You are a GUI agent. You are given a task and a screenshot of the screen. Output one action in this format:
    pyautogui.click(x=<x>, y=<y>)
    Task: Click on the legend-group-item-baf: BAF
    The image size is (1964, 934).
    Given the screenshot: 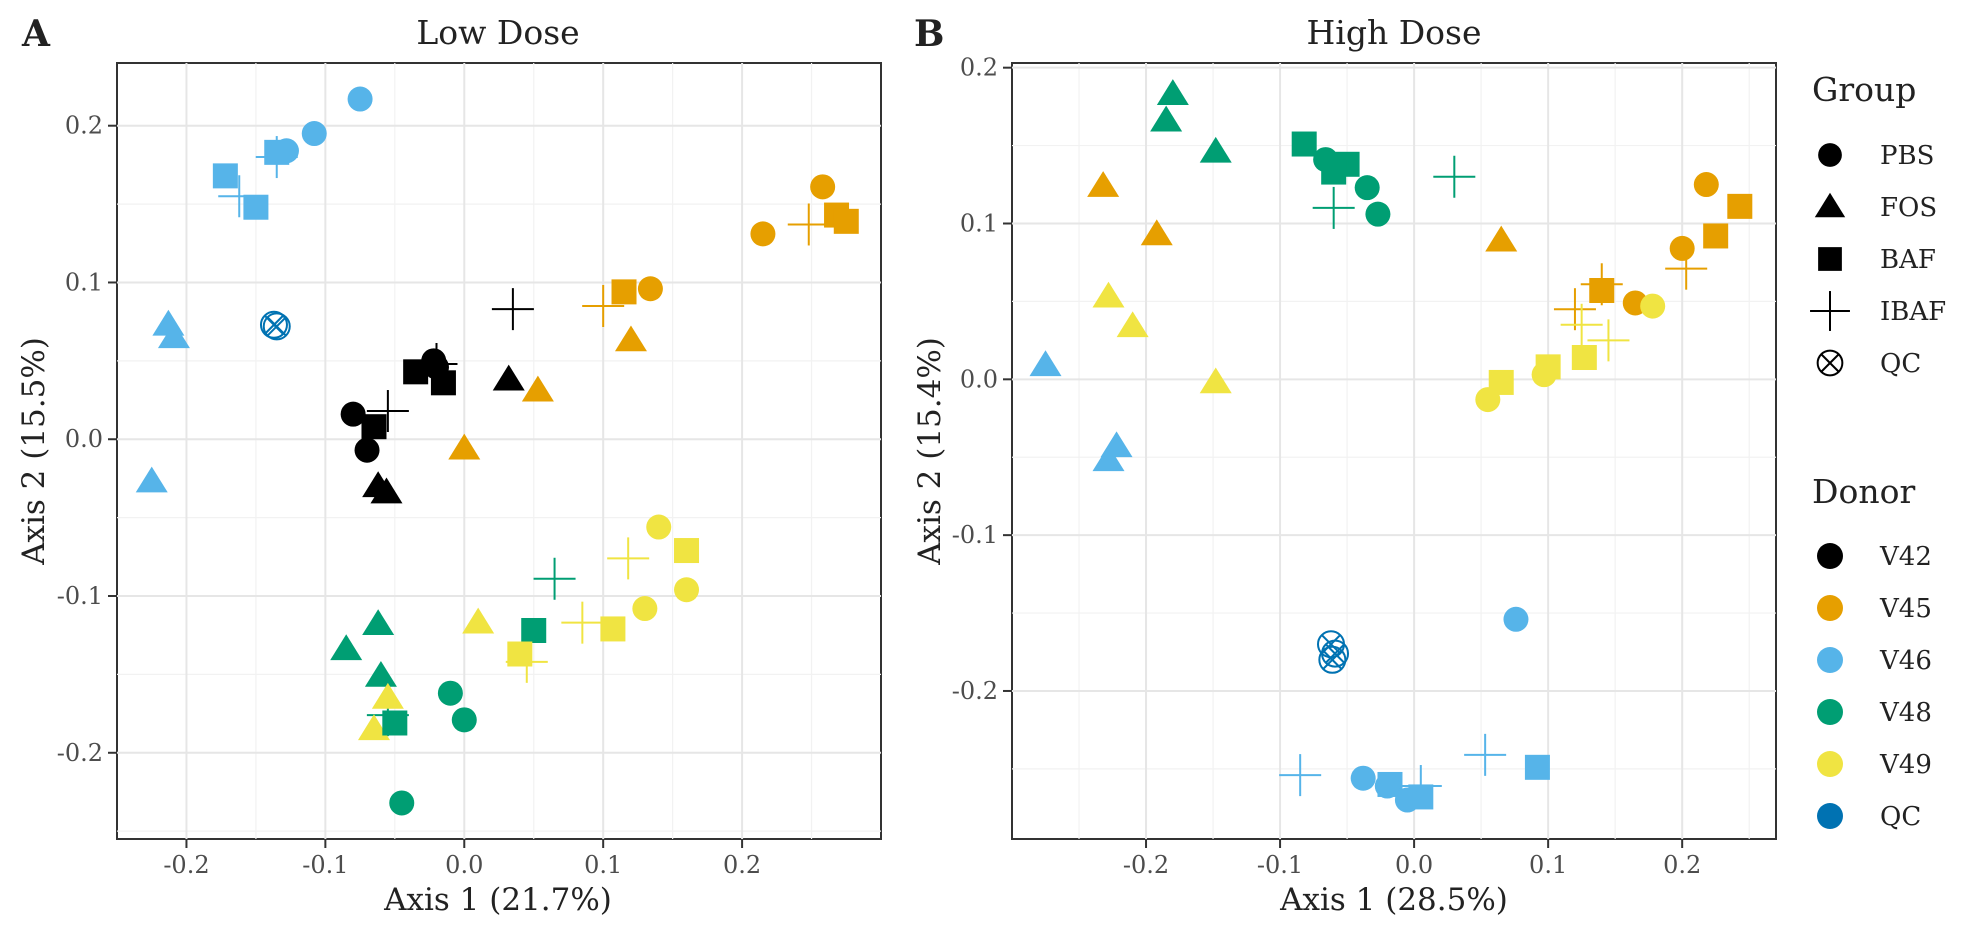 What is the action you would take?
    pyautogui.click(x=1877, y=260)
    